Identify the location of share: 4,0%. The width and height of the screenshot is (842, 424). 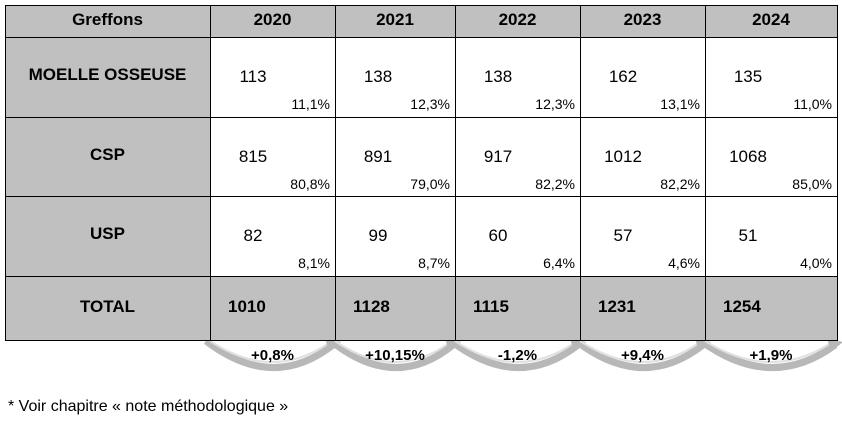
(816, 263).